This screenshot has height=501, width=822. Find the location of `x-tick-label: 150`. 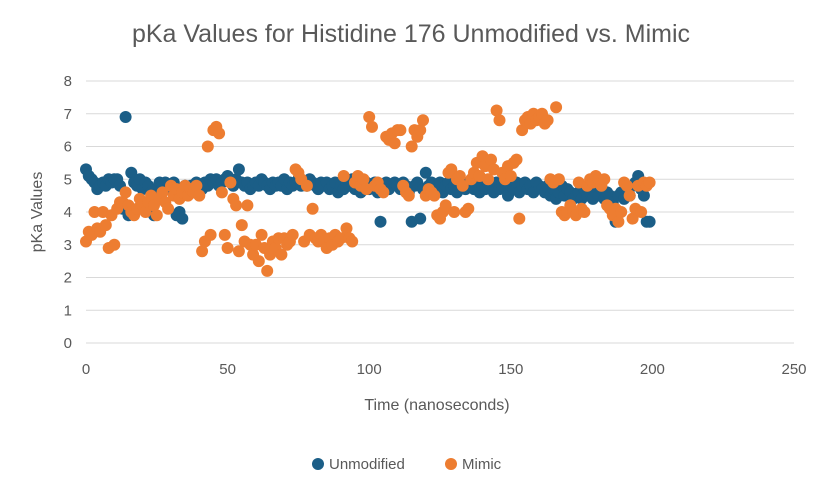

x-tick-label: 150 is located at coordinates (510, 369).